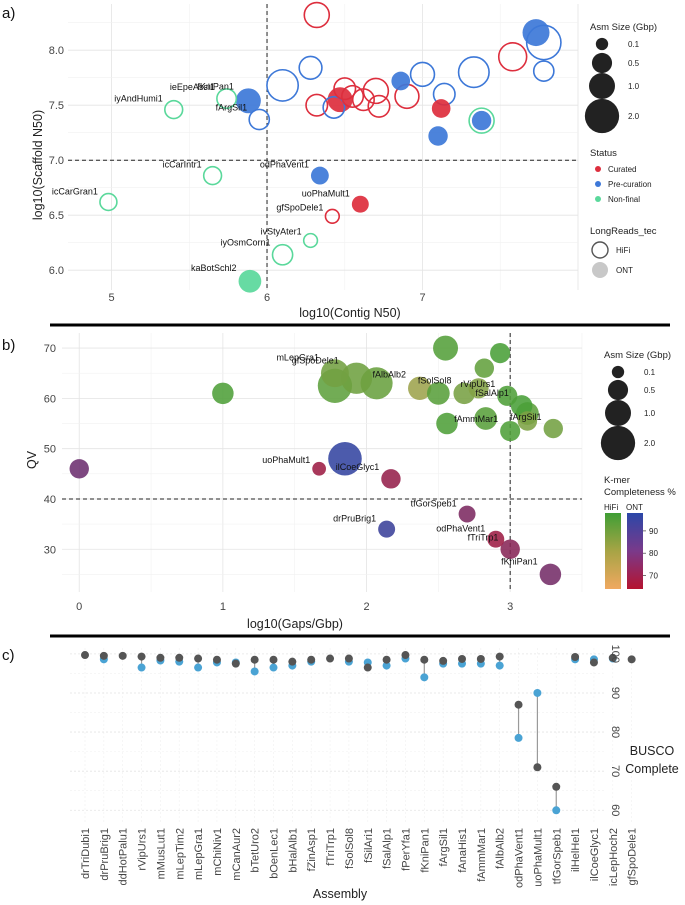 The width and height of the screenshot is (685, 905). Describe the element at coordinates (297, 357) in the screenshot. I see `panel-b-point-label: mLepGra1` at that location.